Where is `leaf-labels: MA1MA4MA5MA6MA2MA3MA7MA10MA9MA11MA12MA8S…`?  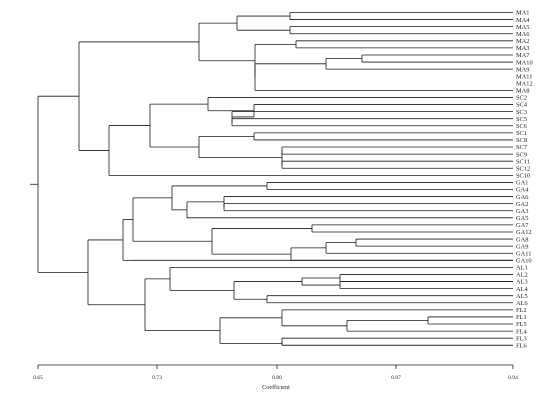
leaf-labels: MA1MA4MA5MA6MA2MA3MA7MA10MA9MA11MA12MA8S… is located at coordinates (524, 180).